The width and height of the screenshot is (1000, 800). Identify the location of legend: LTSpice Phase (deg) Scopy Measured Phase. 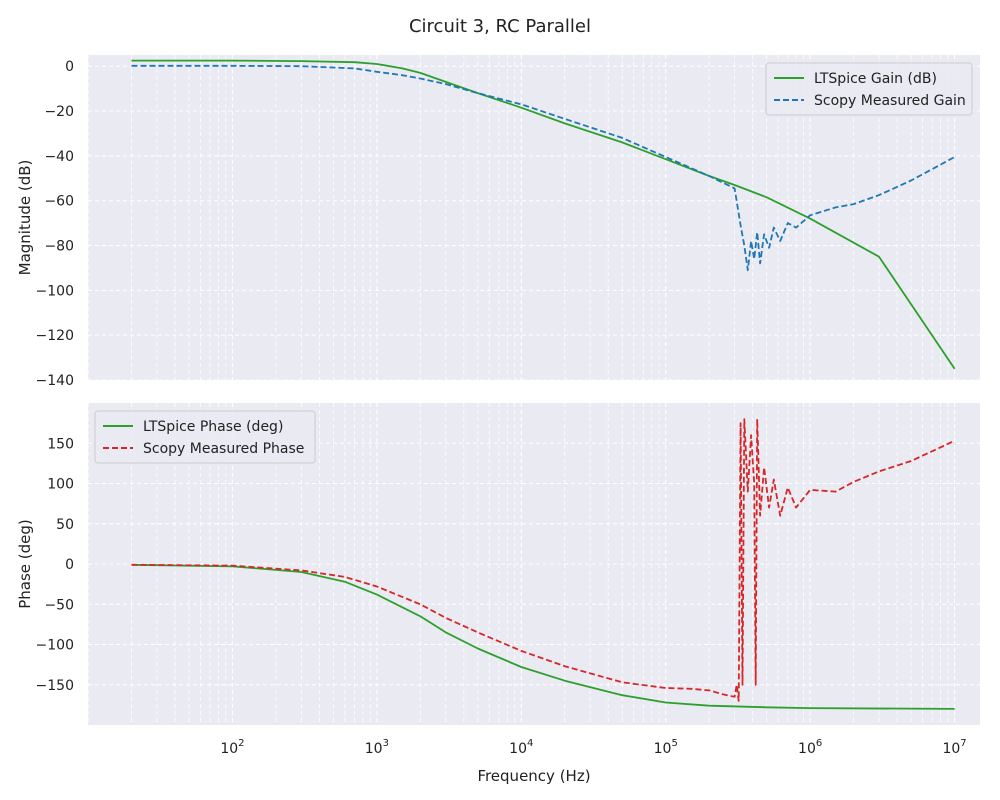
(205, 437).